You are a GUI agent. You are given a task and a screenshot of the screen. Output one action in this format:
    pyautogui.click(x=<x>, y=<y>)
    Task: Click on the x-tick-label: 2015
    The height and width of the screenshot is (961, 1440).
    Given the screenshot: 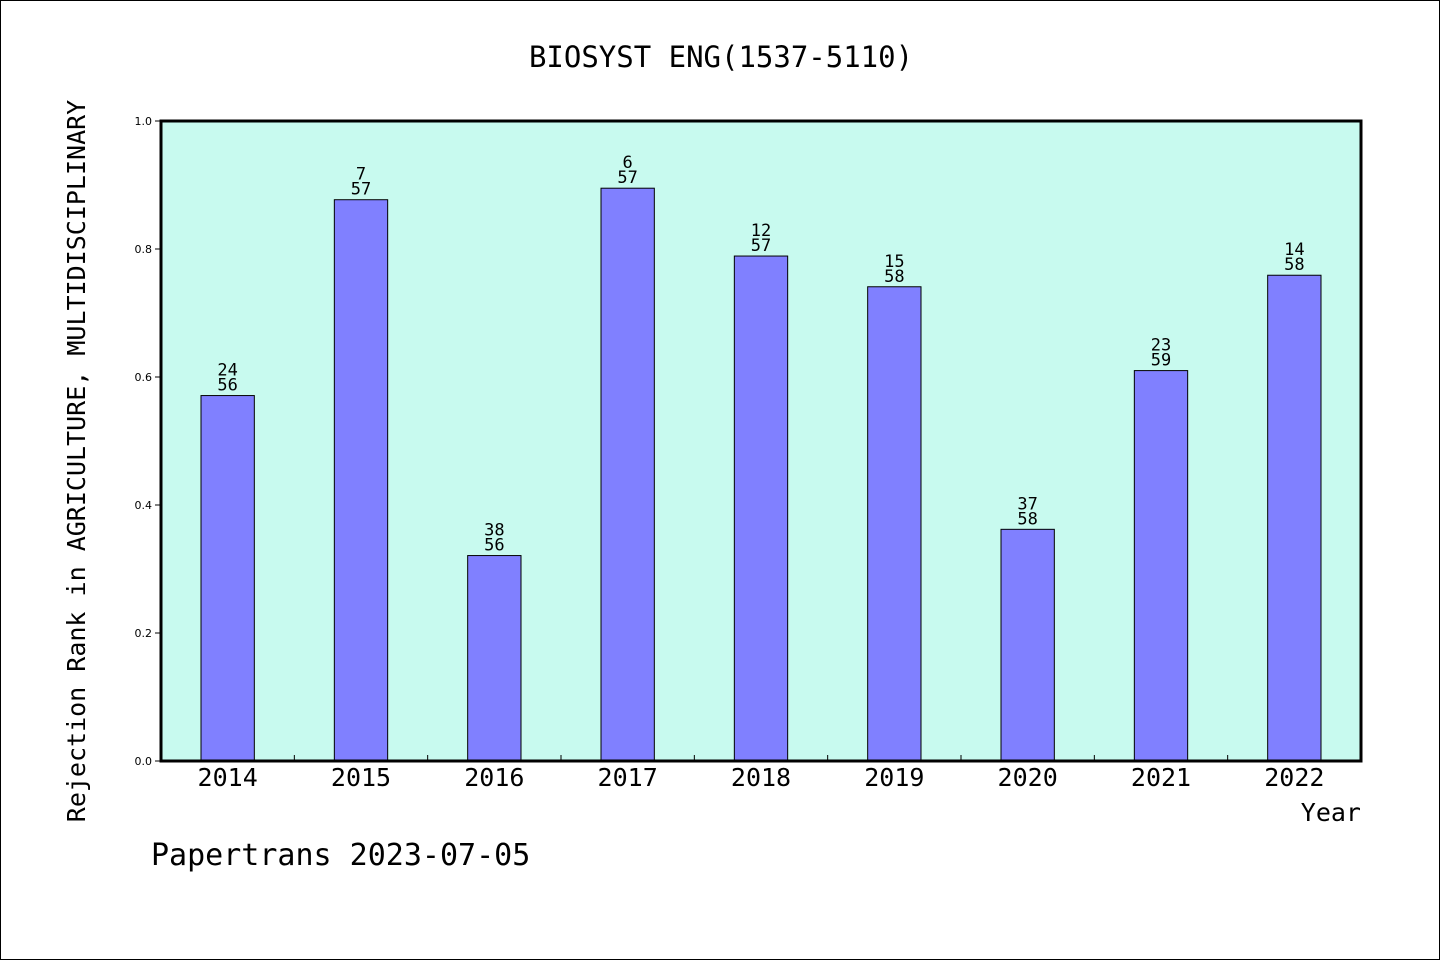 What is the action you would take?
    pyautogui.click(x=361, y=777)
    